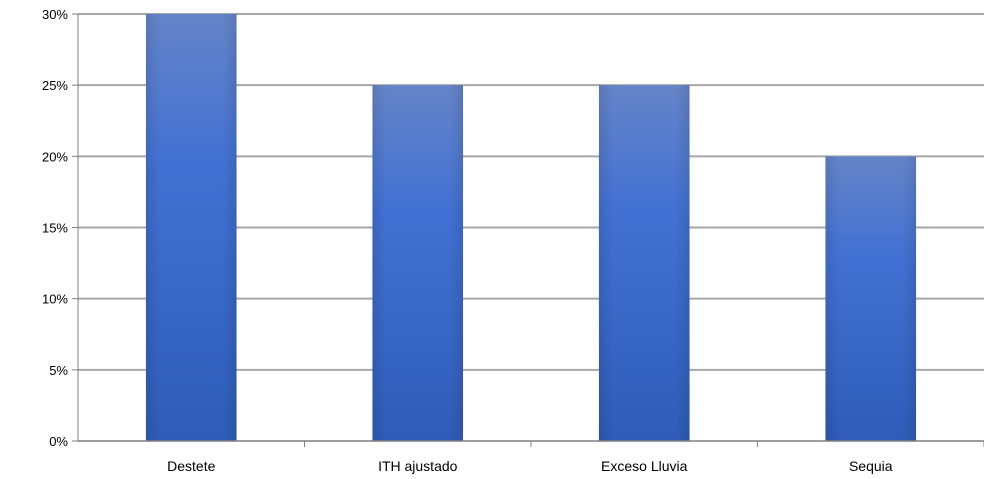 The height and width of the screenshot is (479, 984). Describe the element at coordinates (871, 466) in the screenshot. I see `x-category-label: Sequia` at that location.